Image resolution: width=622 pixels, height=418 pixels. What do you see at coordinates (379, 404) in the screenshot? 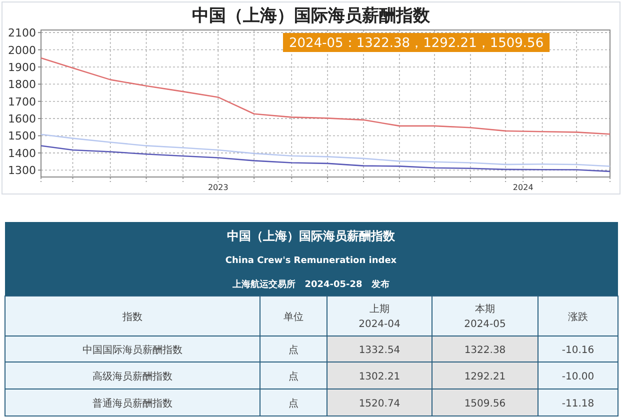
I see `text: 1520.74` at bounding box center [379, 404].